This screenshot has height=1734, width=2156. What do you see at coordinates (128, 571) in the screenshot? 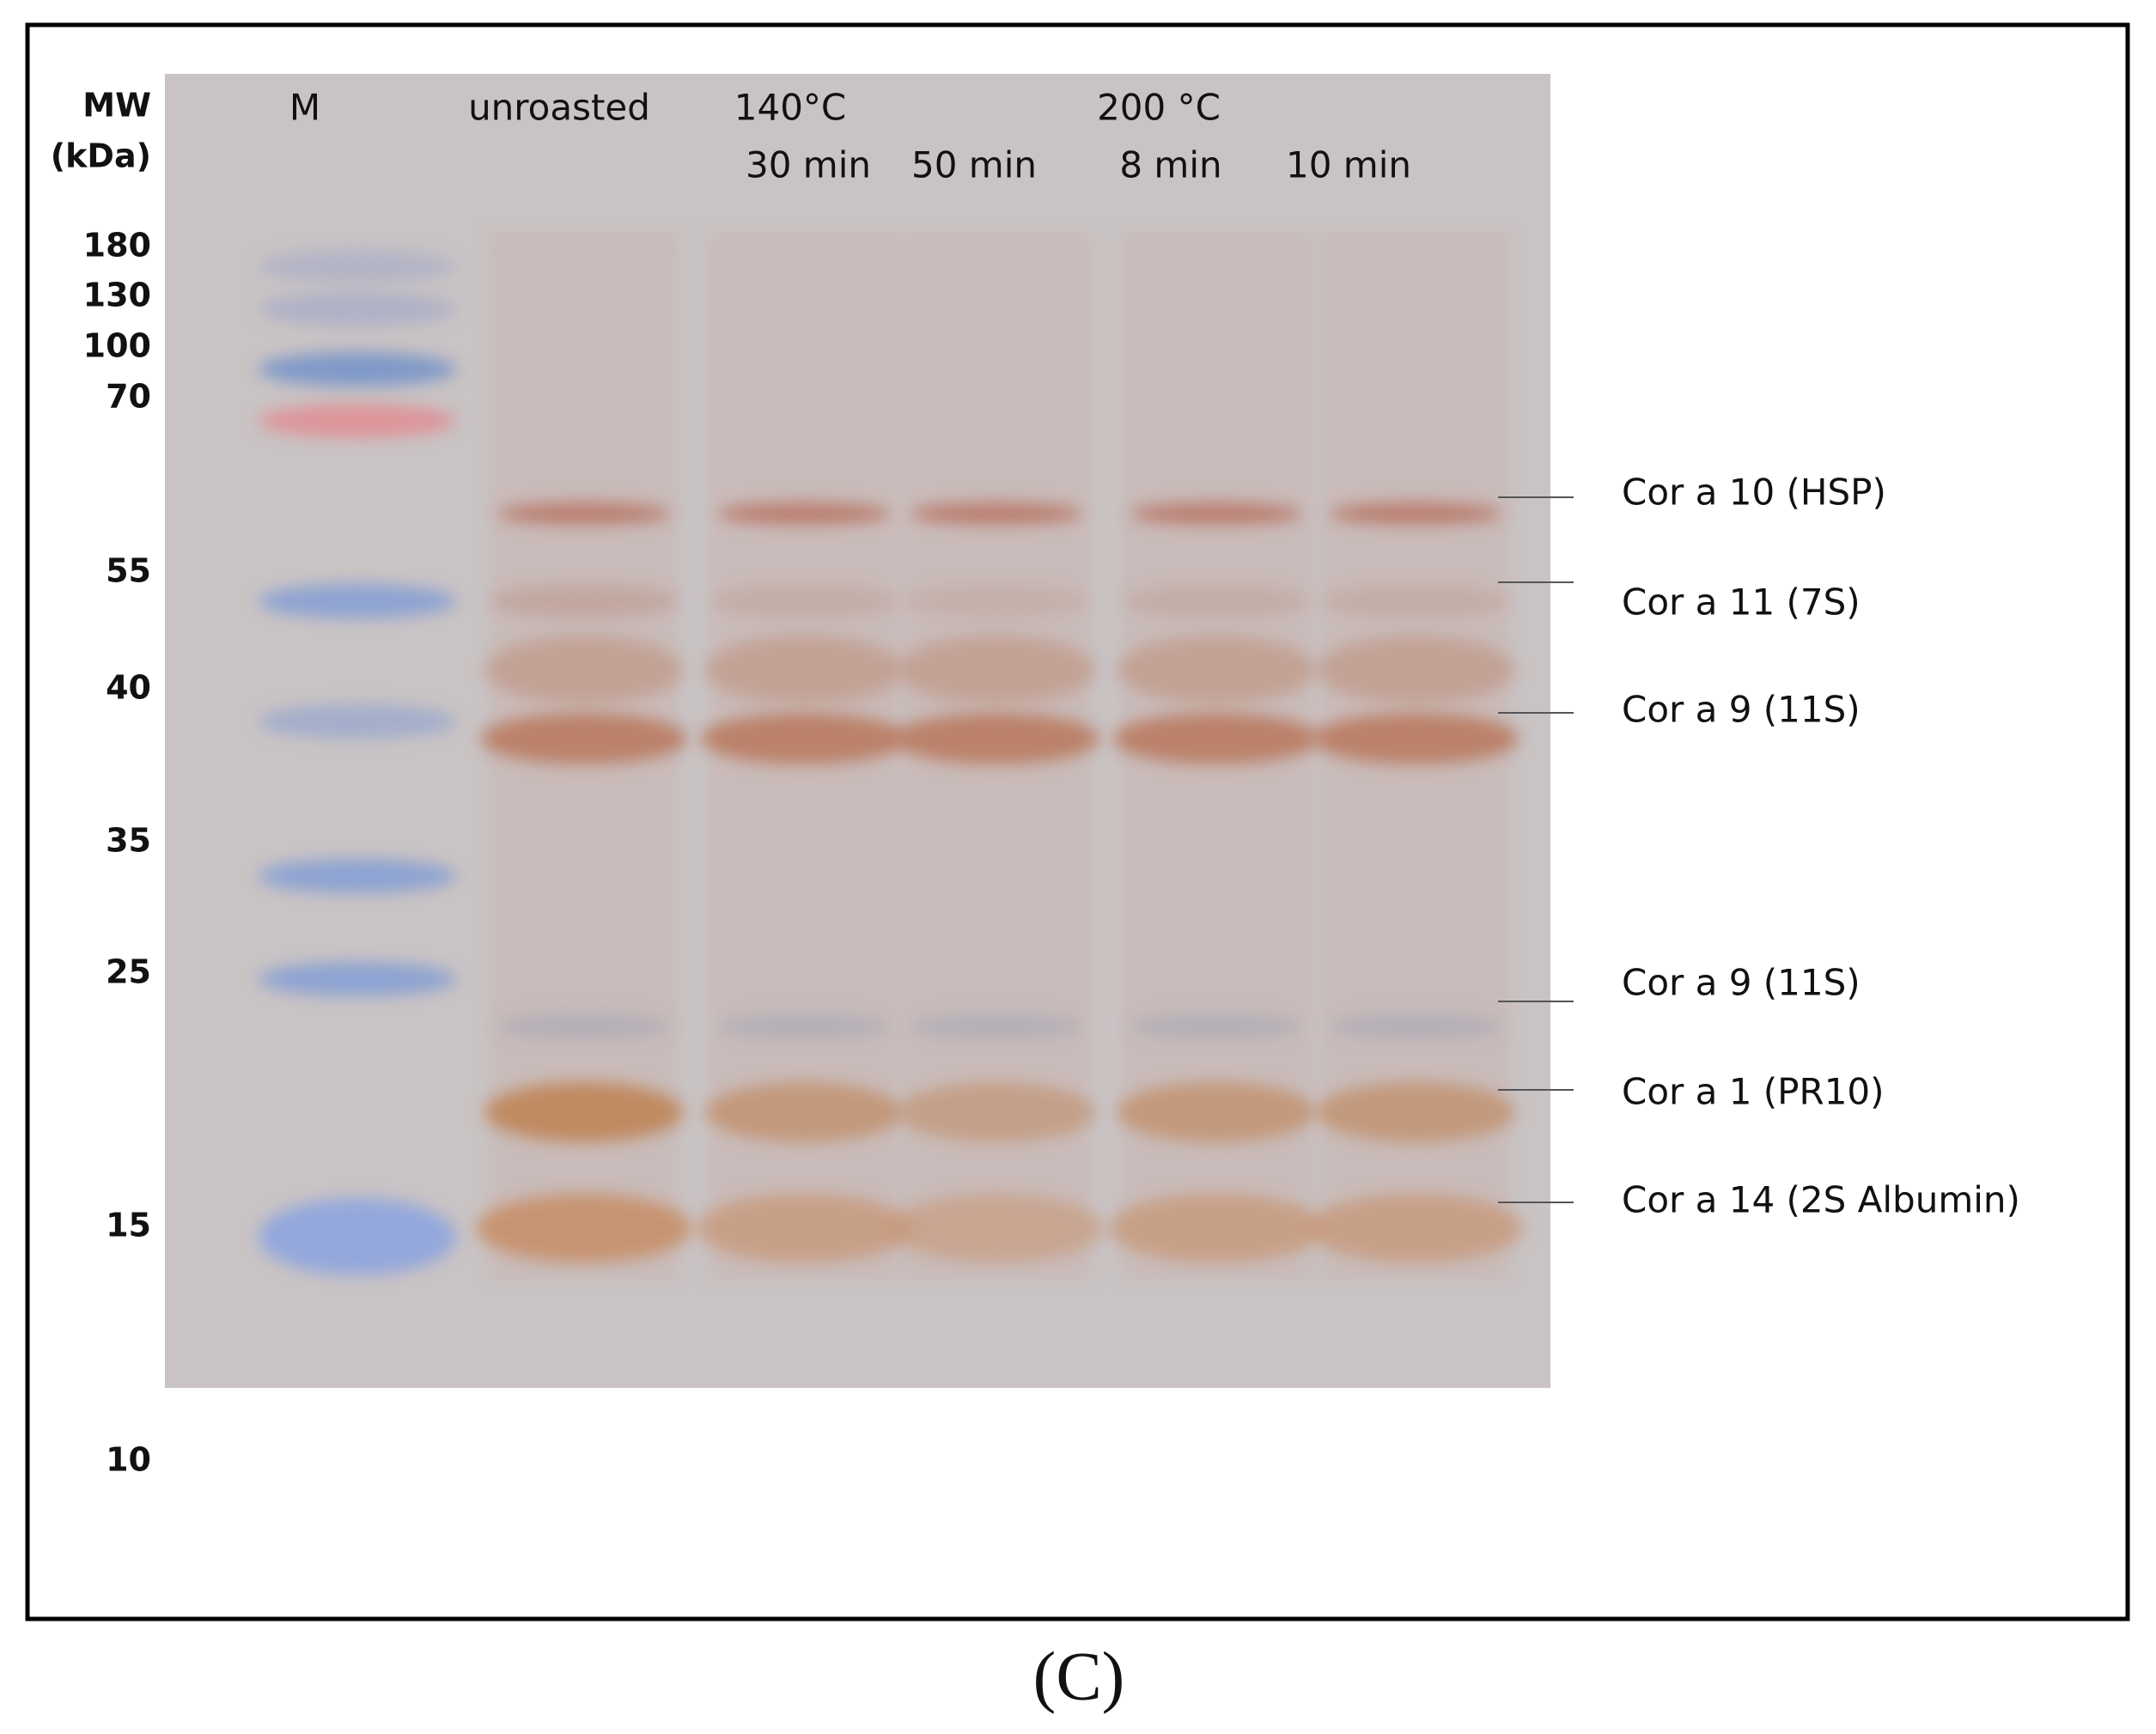
I see `mw-marker: 55` at bounding box center [128, 571].